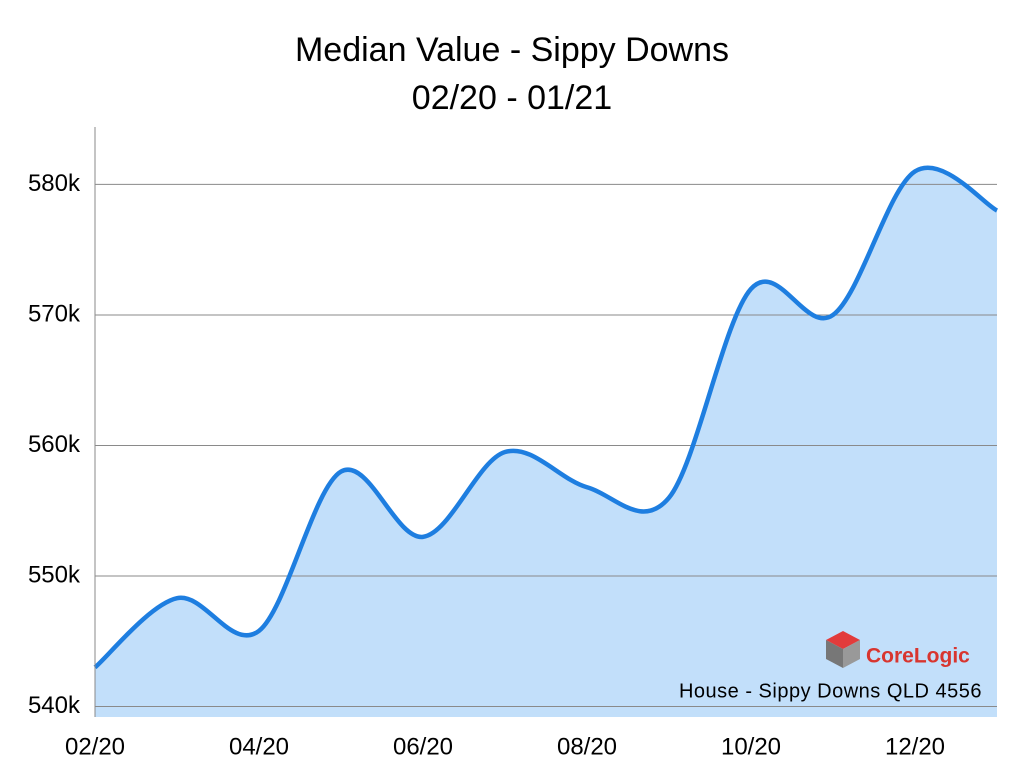 The image size is (1024, 762). I want to click on legend-label: House - Sippy Downs QLD 4556, so click(830, 691).